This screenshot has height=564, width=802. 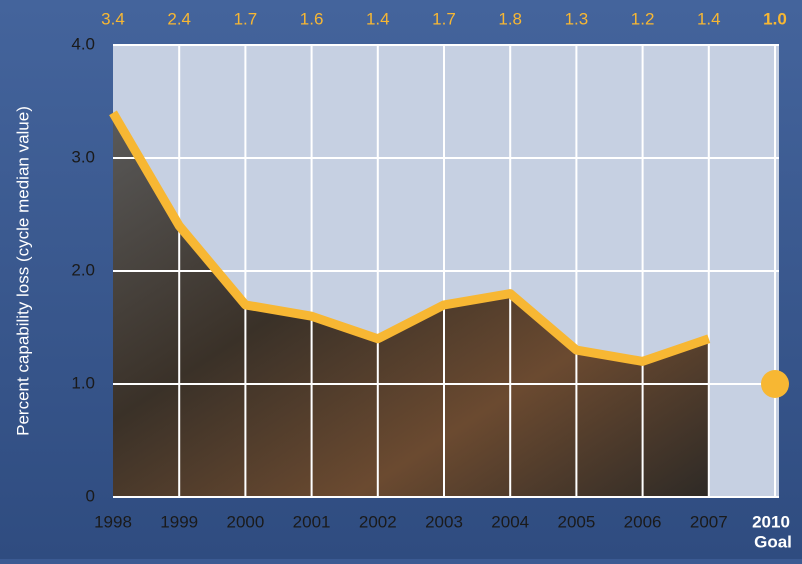 What do you see at coordinates (643, 18) in the screenshot?
I see `value-label: 1.2` at bounding box center [643, 18].